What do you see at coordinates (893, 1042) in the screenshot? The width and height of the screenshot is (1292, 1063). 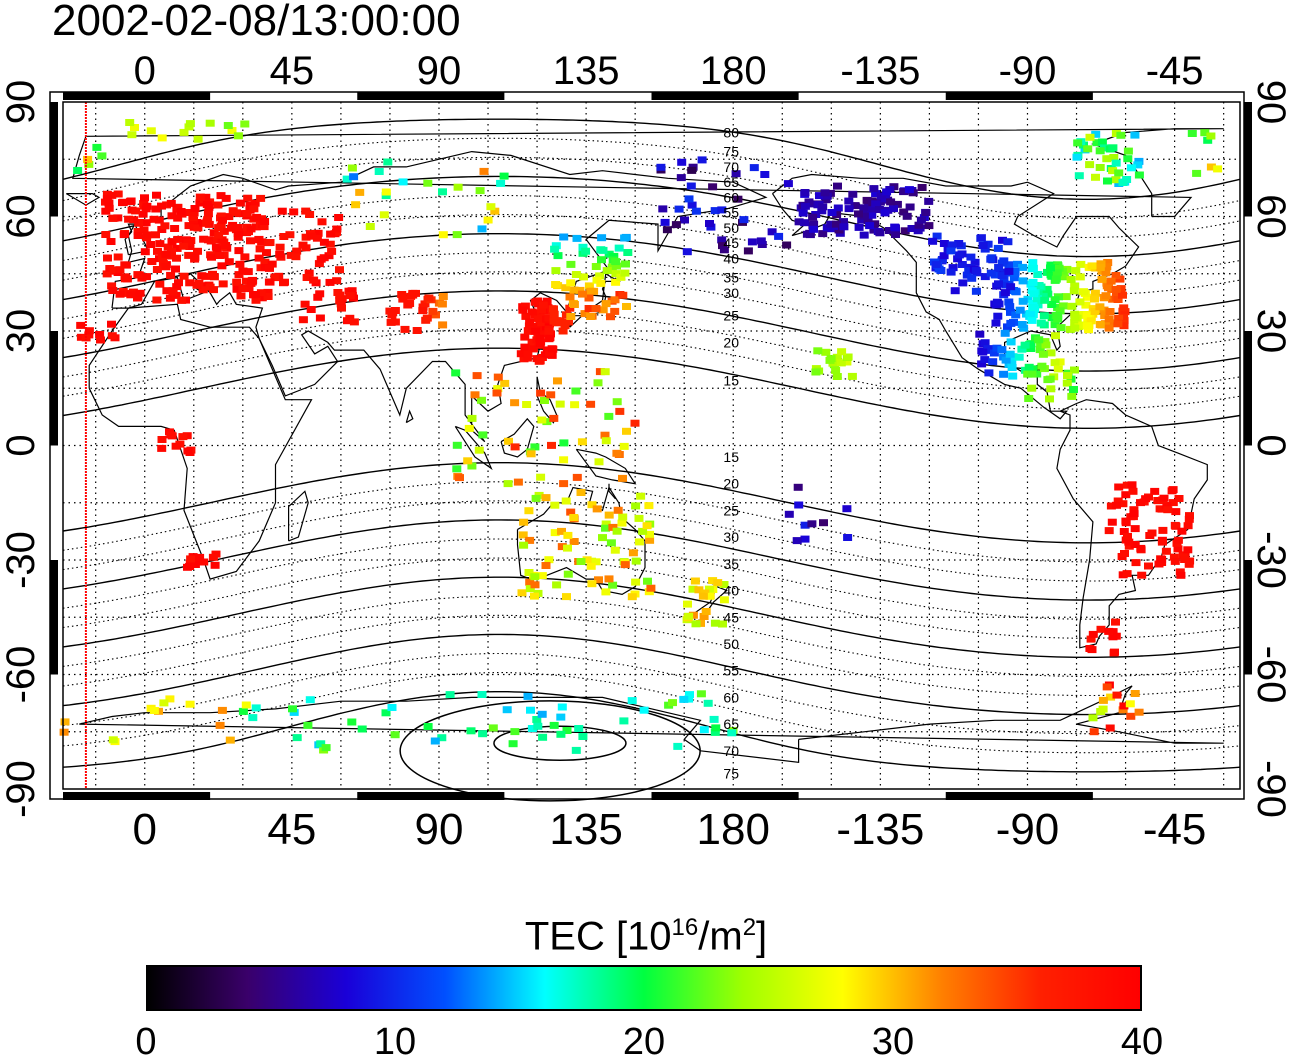 I see `colorbar-tick-label: 30` at bounding box center [893, 1042].